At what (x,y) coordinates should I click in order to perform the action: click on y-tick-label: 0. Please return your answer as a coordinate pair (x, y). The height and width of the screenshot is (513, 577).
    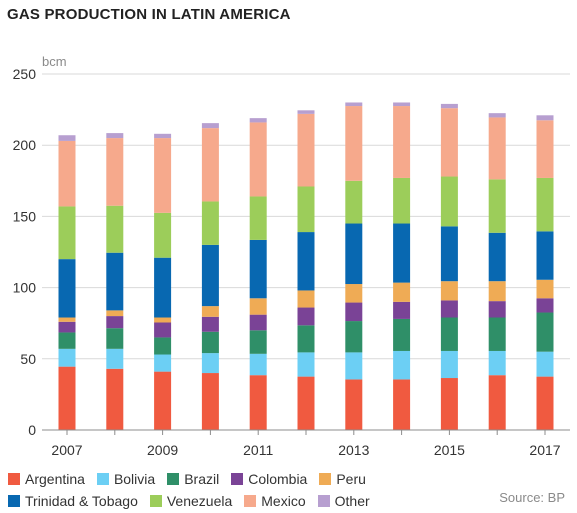
    Looking at the image, I should click on (32, 430).